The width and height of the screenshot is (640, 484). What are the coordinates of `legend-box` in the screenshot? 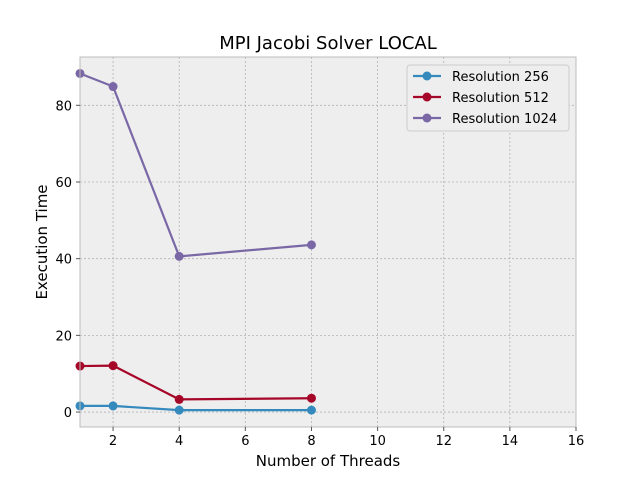 It's located at (488, 98).